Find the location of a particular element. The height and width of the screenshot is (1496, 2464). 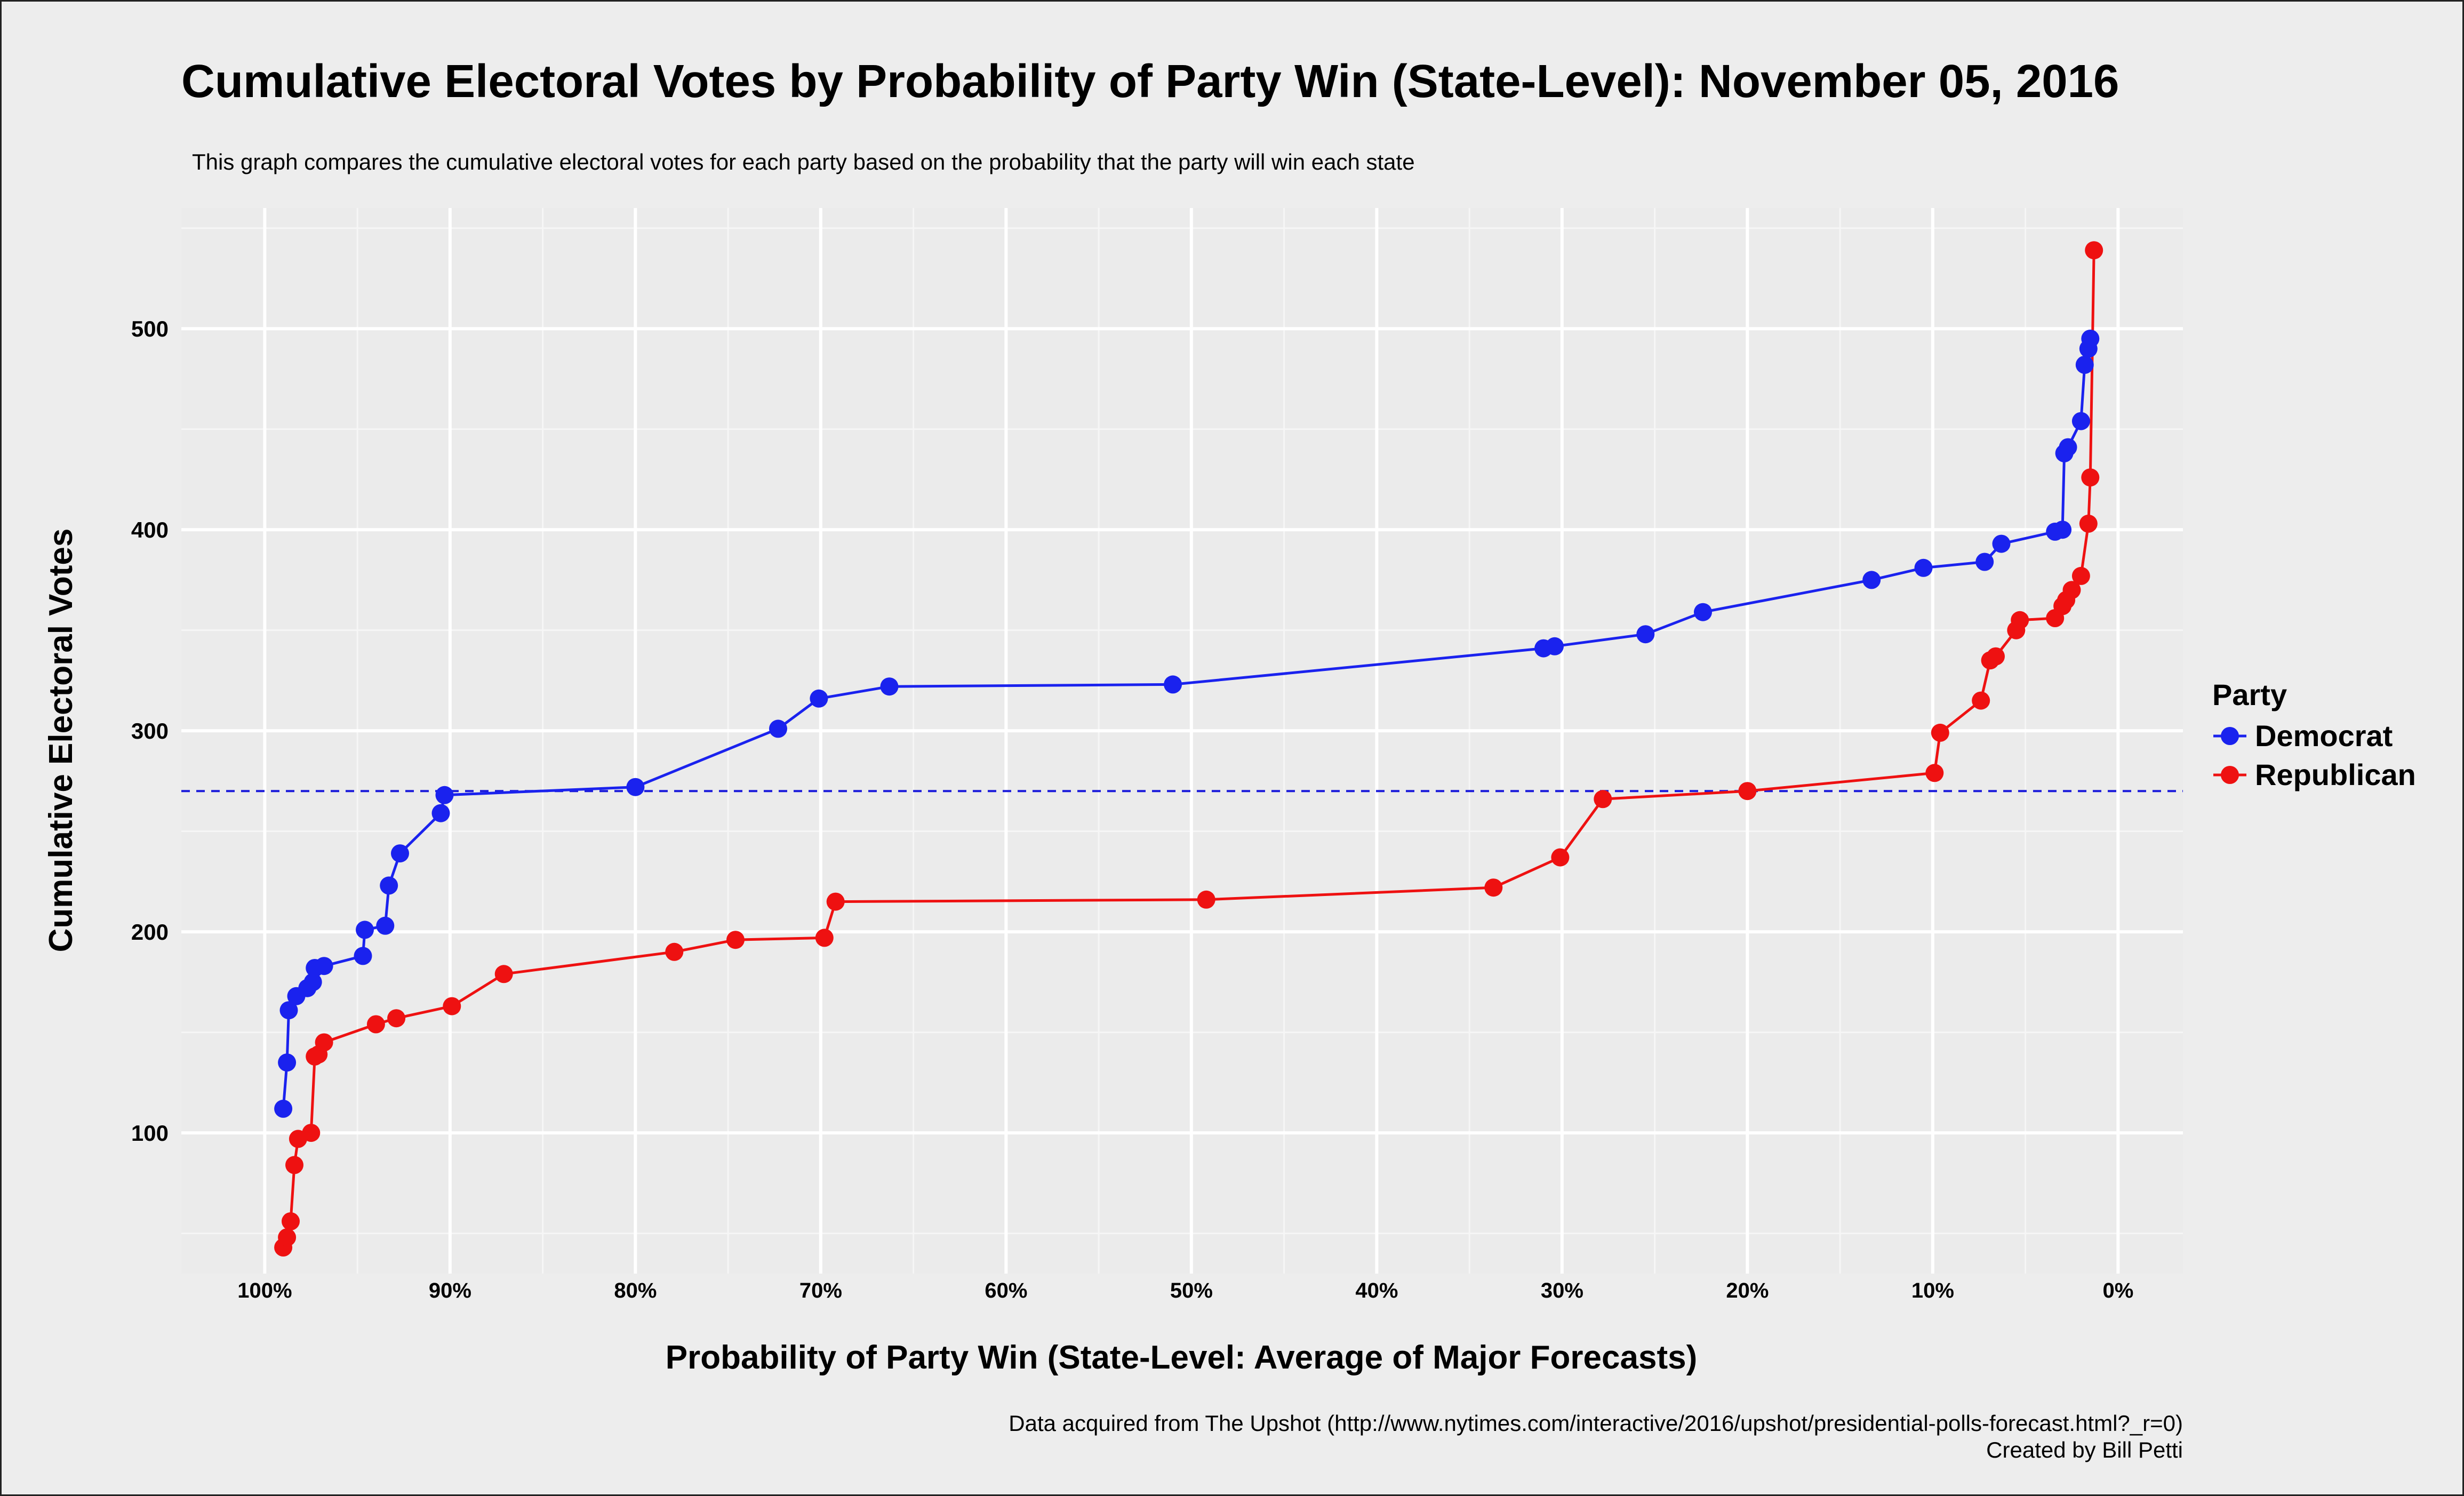

x-tick-label: 70% is located at coordinates (820, 1290).